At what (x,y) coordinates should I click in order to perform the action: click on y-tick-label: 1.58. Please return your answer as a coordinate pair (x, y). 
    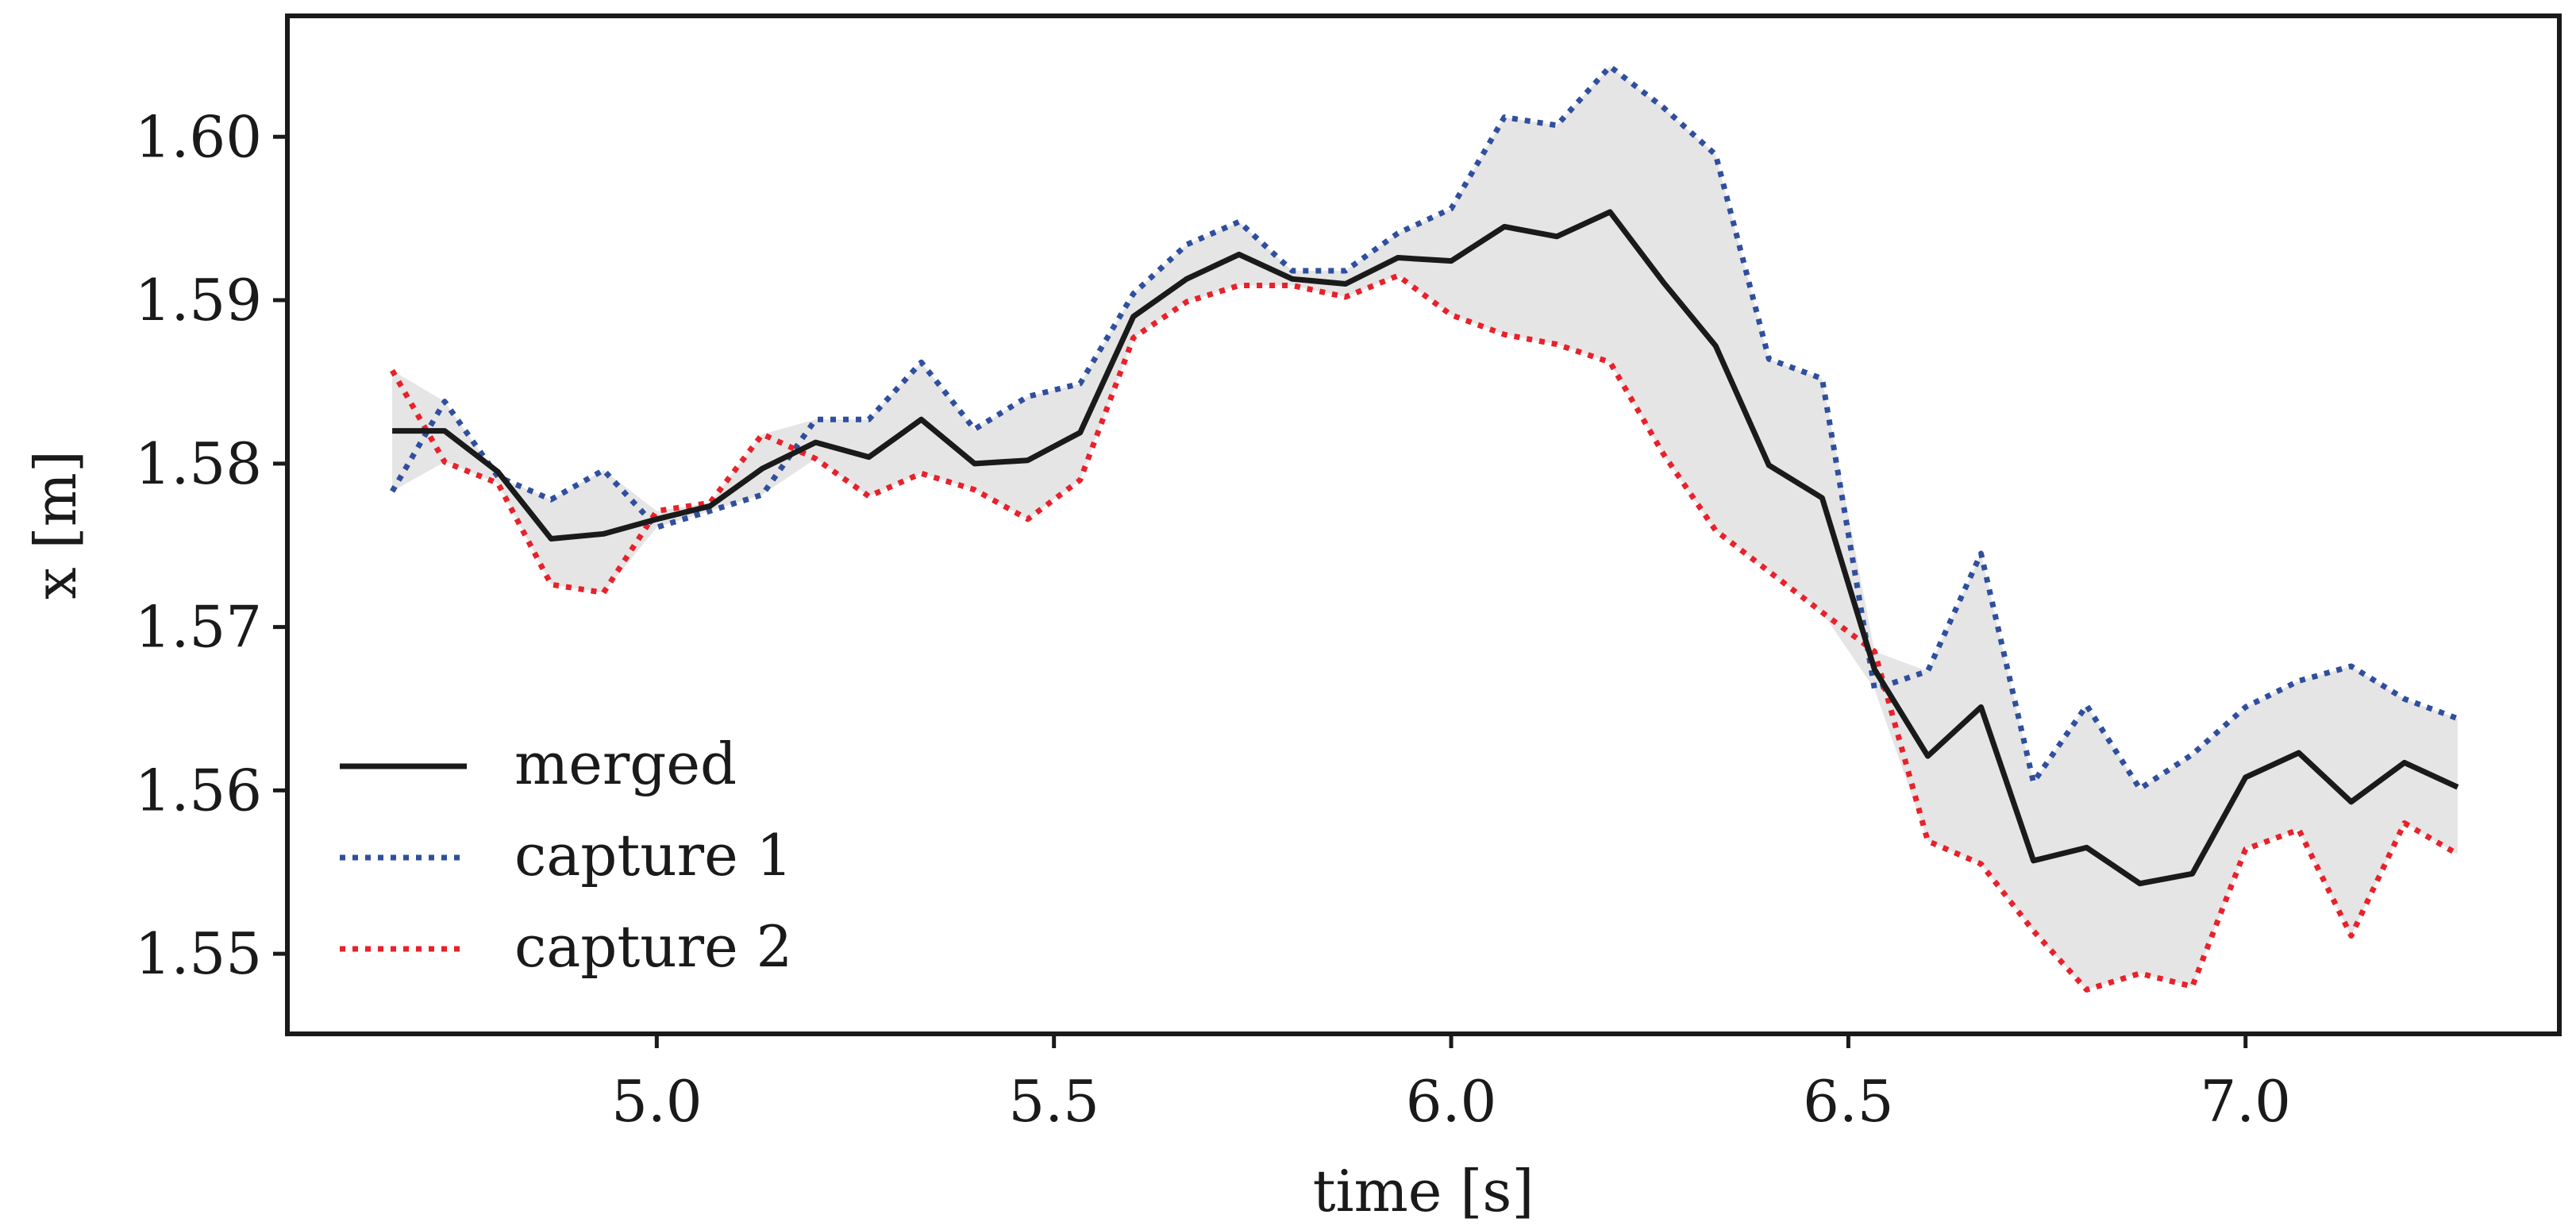
    Looking at the image, I should click on (198, 463).